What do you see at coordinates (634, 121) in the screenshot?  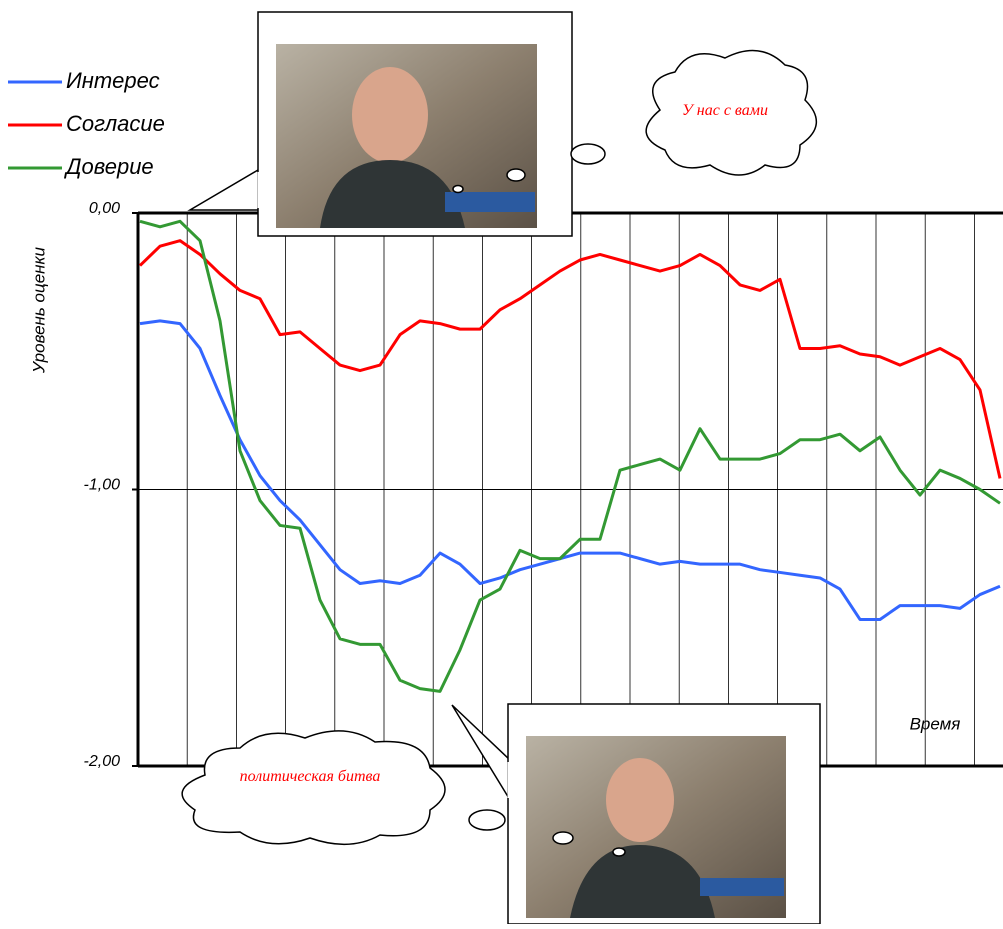 I see `thought-cloud: У нас с вами` at bounding box center [634, 121].